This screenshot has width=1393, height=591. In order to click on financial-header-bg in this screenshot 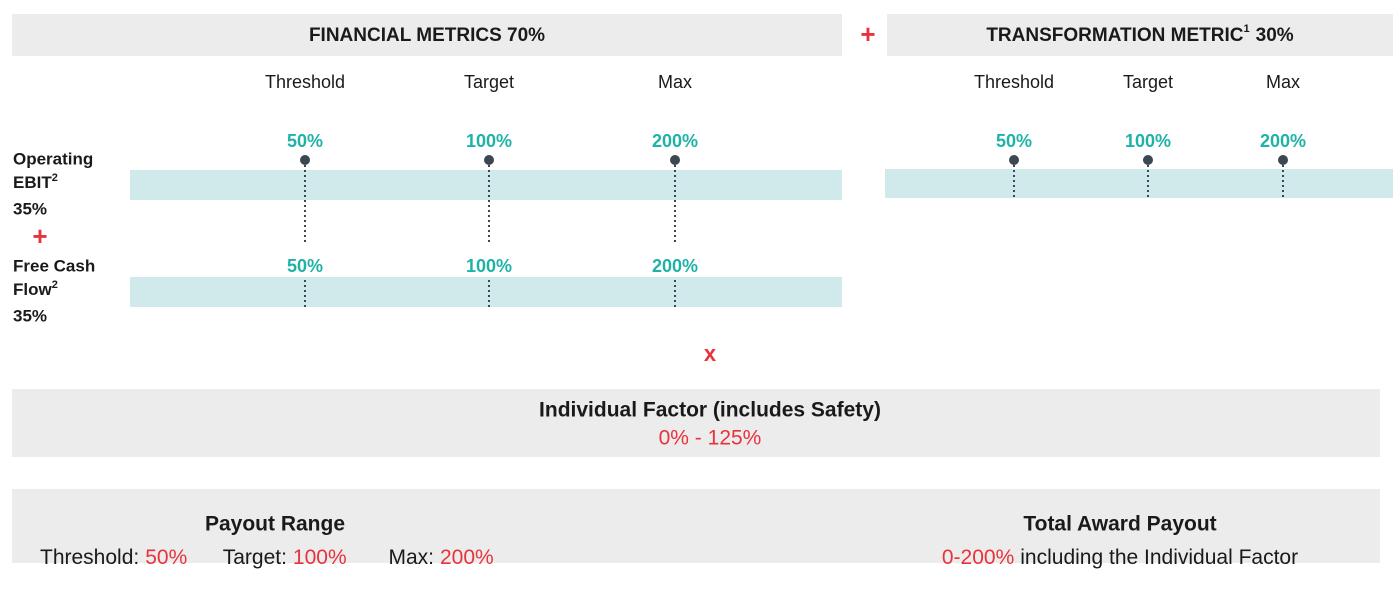, I will do `click(427, 35)`.